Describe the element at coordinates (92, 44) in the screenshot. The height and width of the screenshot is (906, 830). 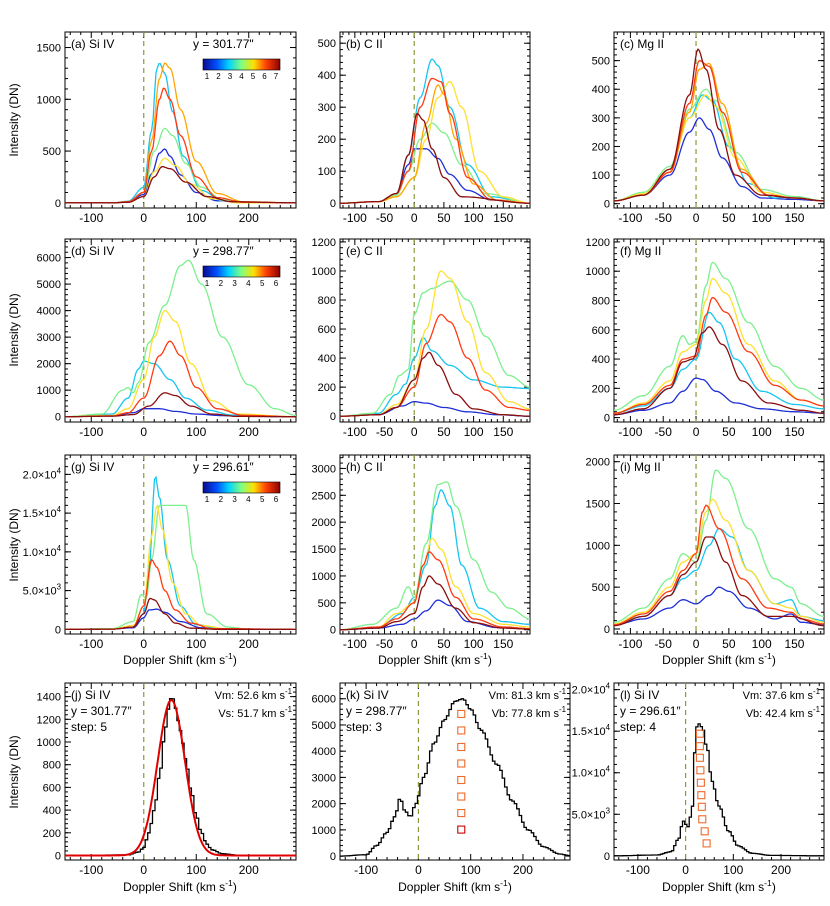
I see `panel-label: (a) Si IV` at that location.